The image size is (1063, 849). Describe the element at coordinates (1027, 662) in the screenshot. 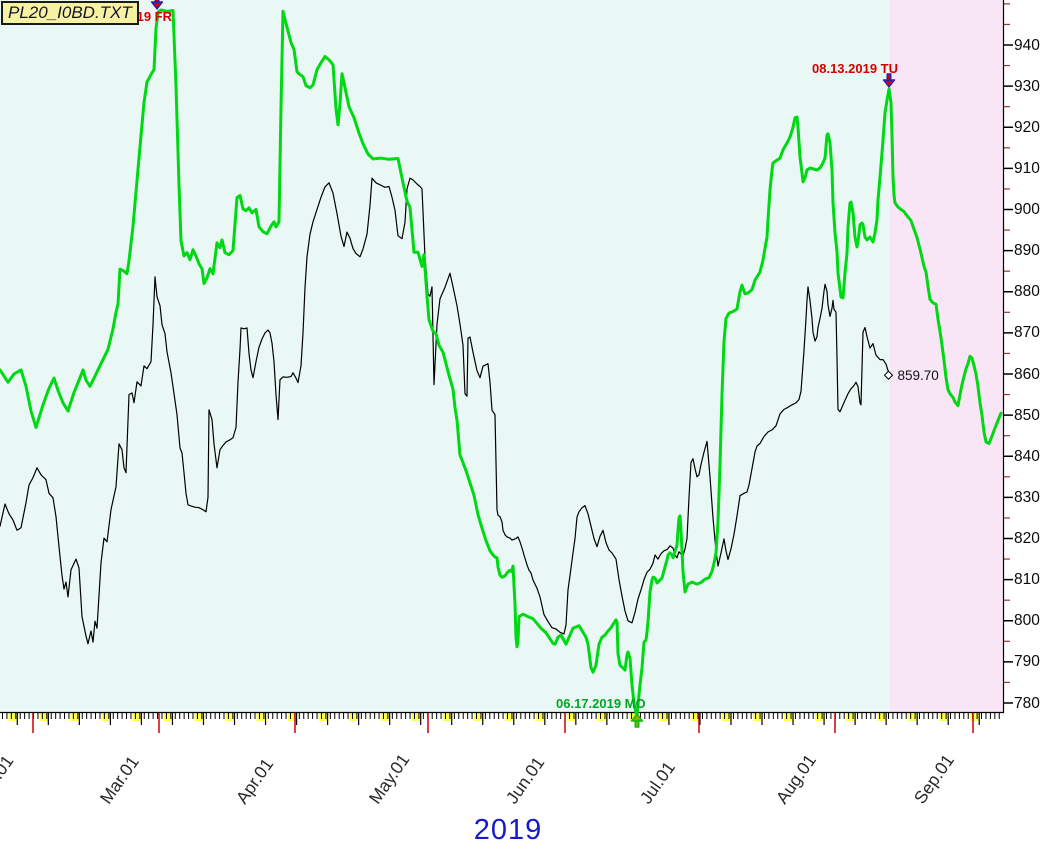

I see `y-axis-label: 790` at that location.